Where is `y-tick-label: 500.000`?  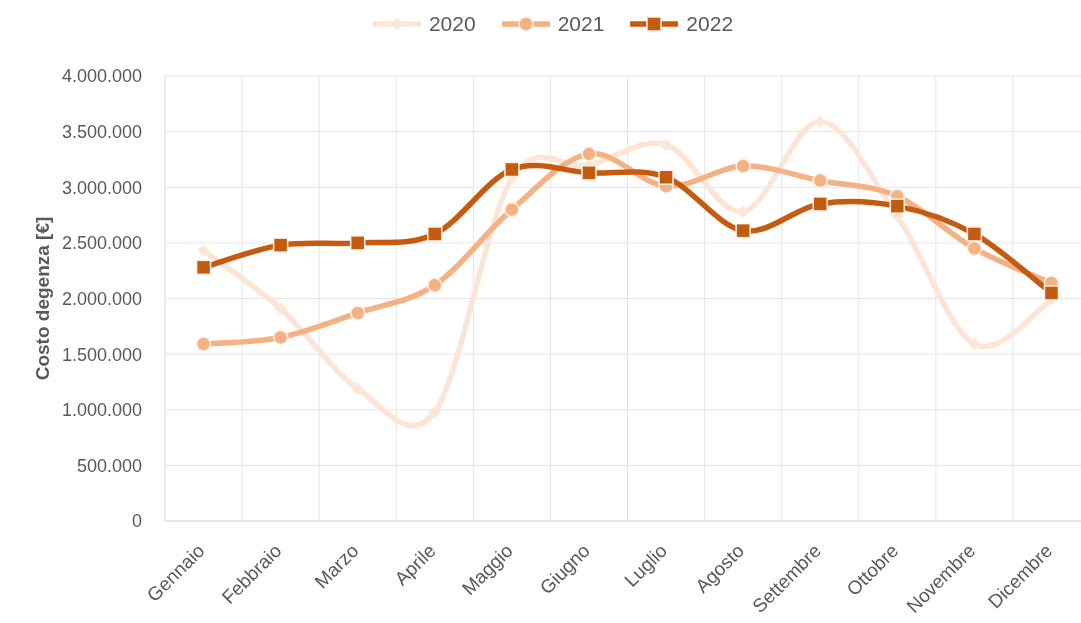
y-tick-label: 500.000 is located at coordinates (109, 465).